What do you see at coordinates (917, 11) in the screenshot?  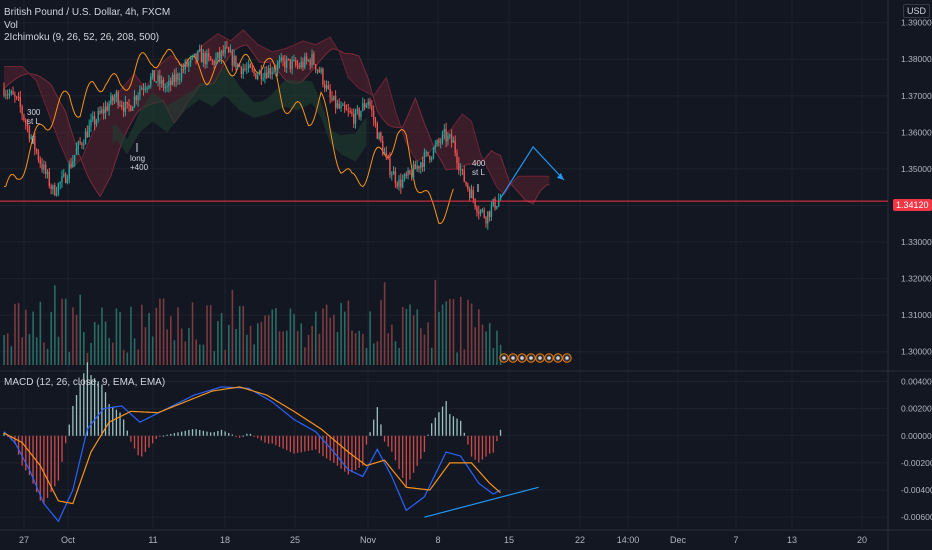 I see `currency-label: USD` at bounding box center [917, 11].